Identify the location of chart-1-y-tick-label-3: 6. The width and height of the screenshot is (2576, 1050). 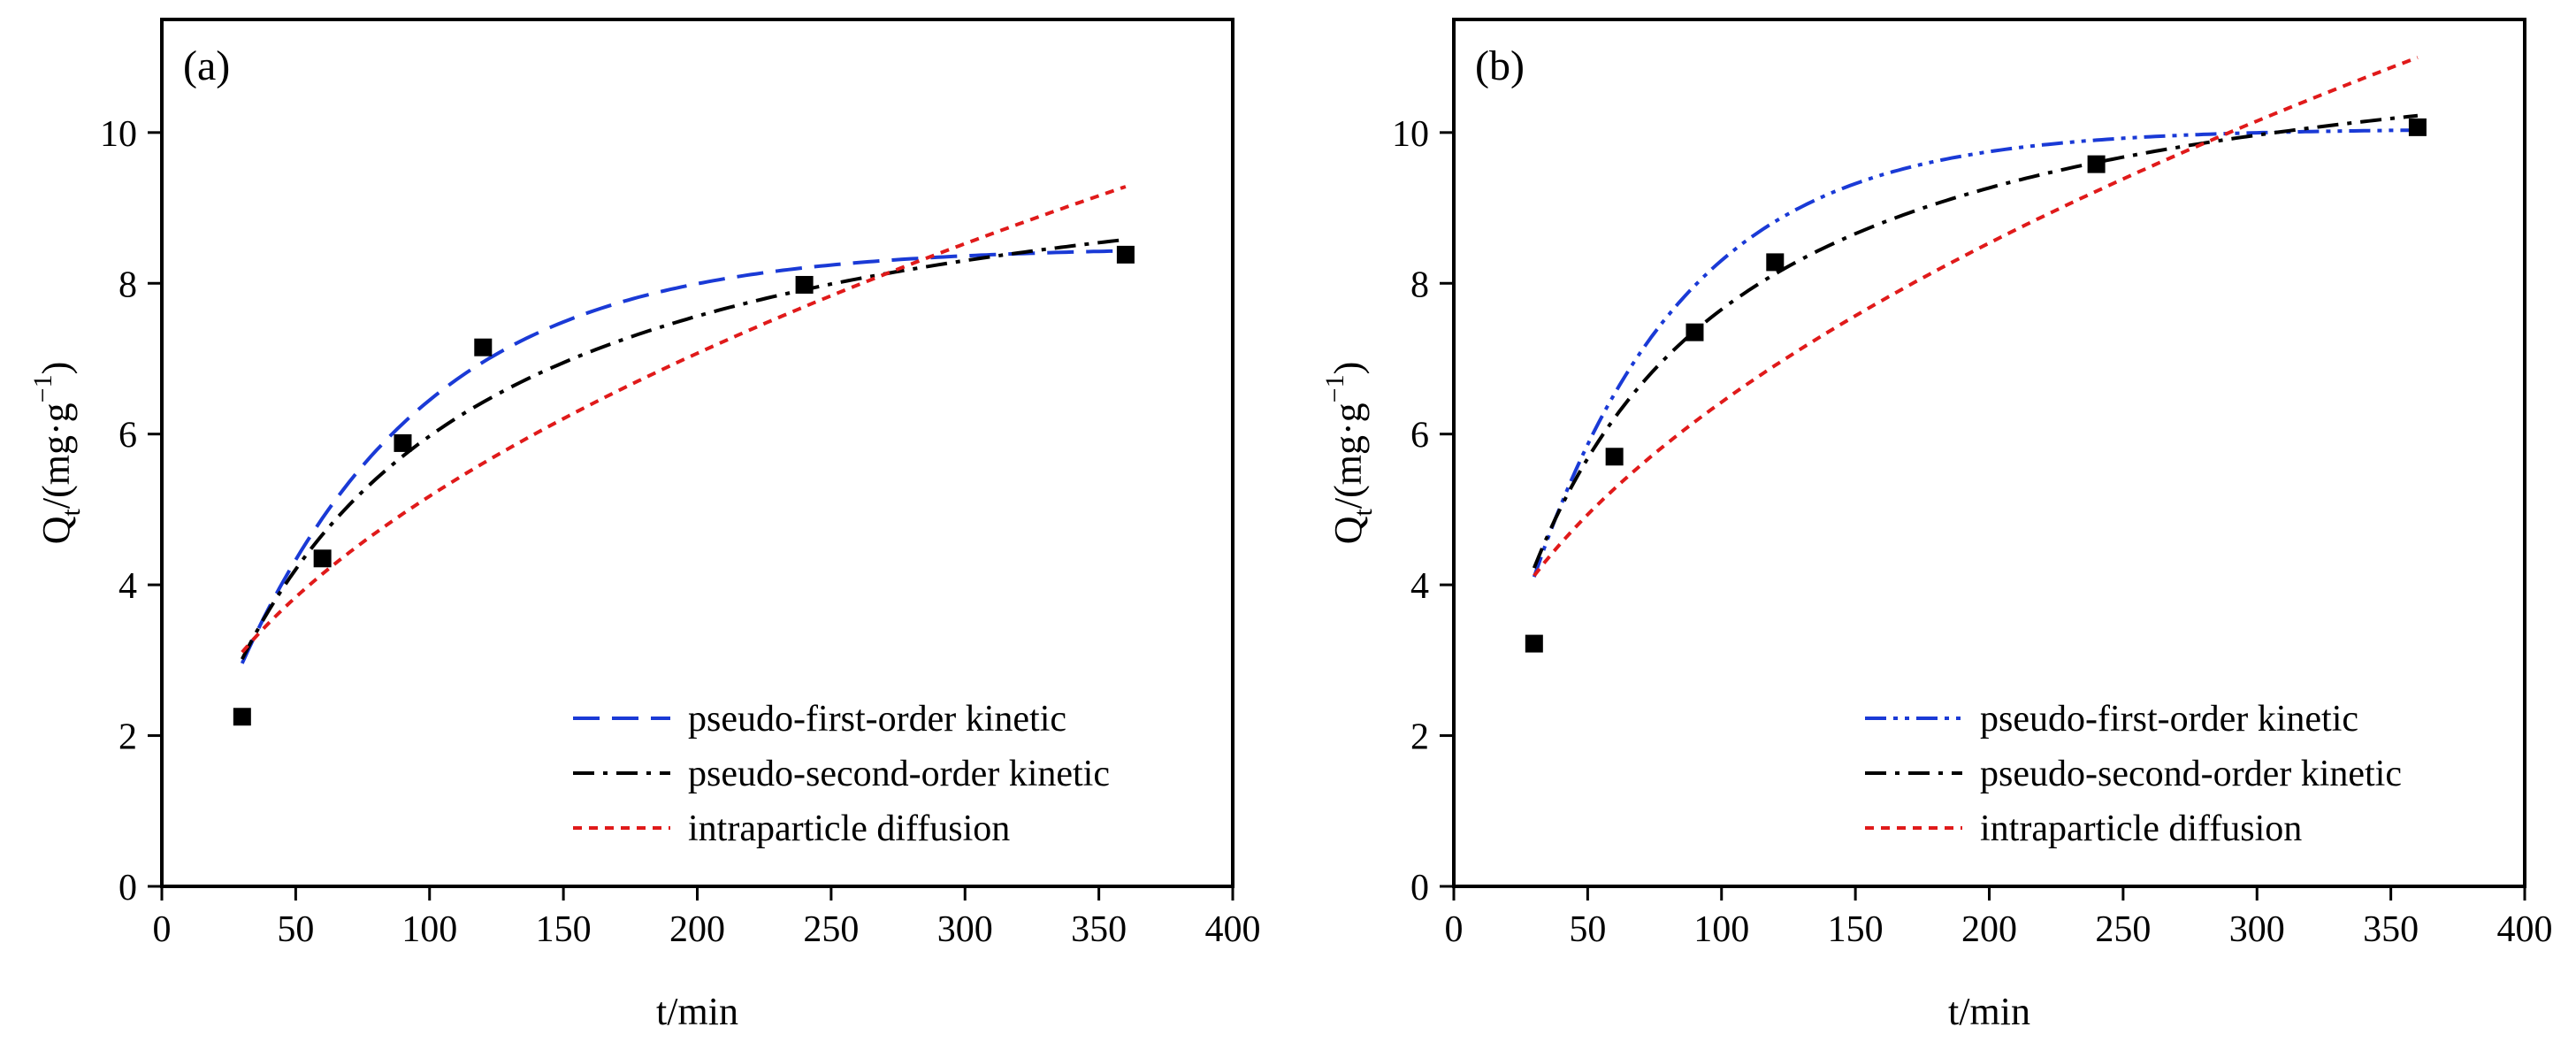
(1419, 436).